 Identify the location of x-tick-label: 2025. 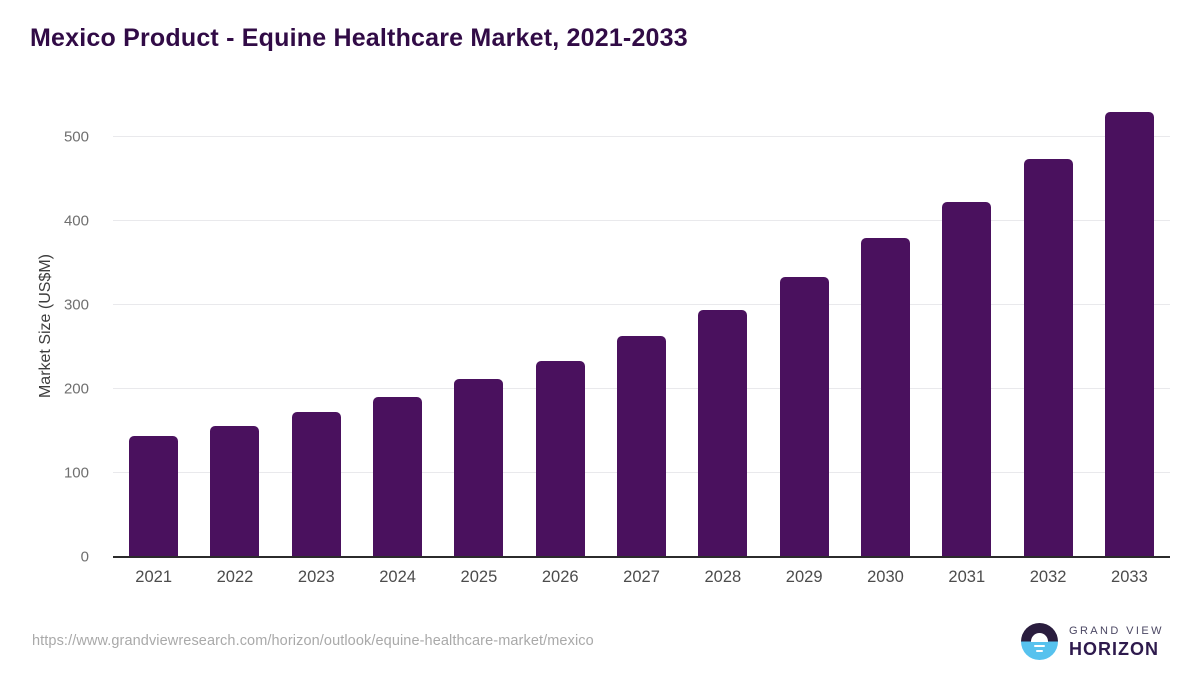
(479, 577).